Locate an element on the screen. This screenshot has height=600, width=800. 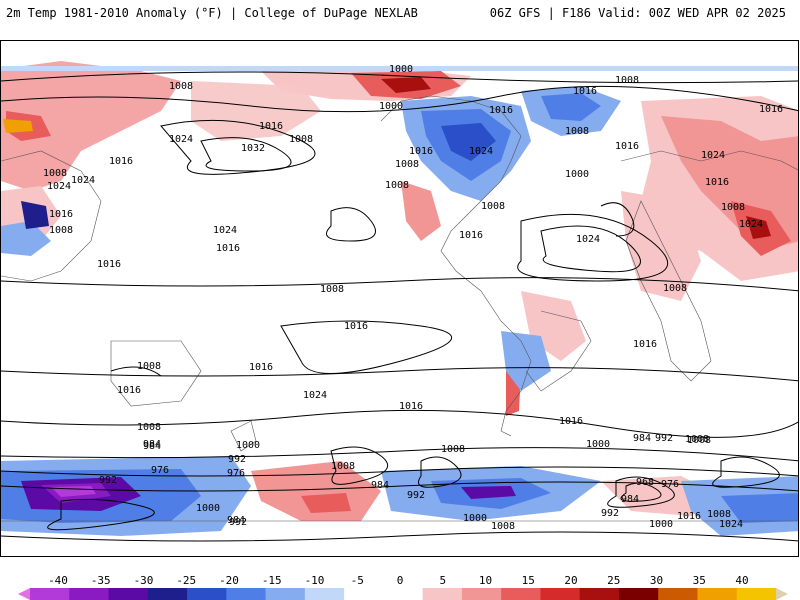
colorbar-tick-label: 25 is located at coordinates (614, 580).